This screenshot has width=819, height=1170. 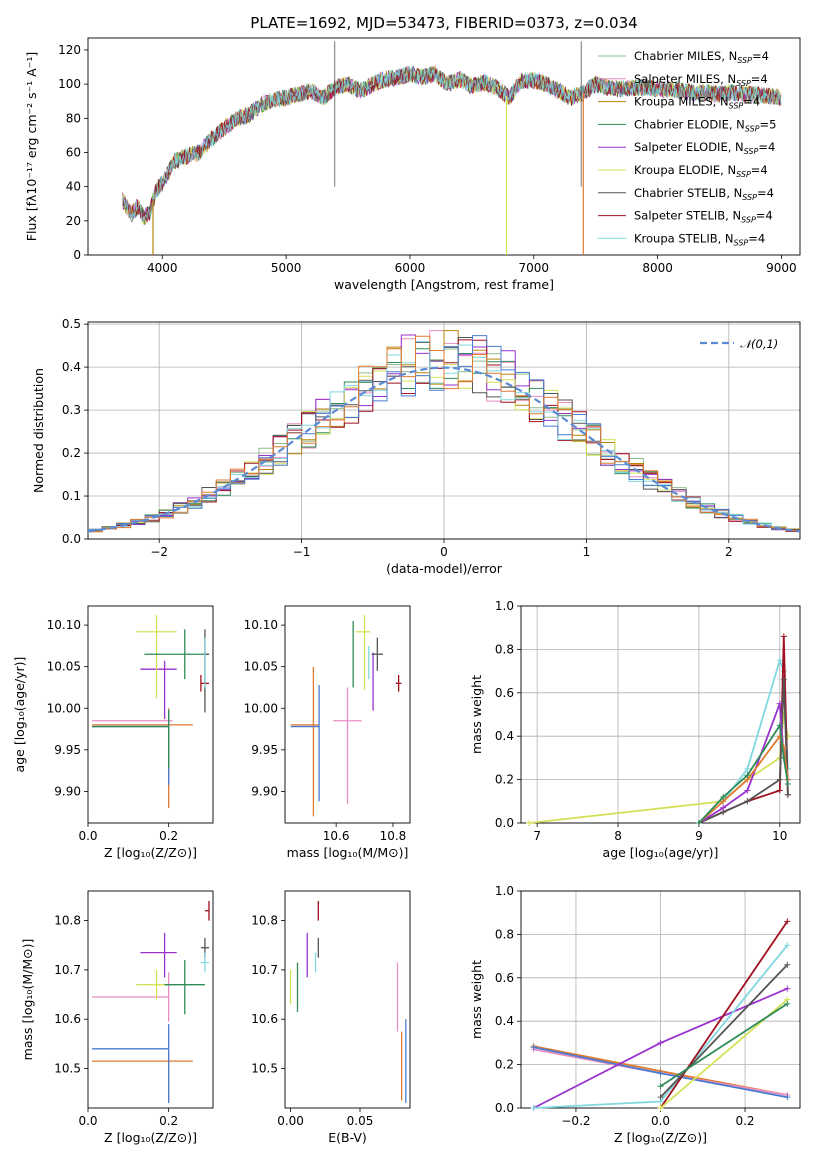 What do you see at coordinates (681, 102) in the screenshot?
I see `legend-label-name: Kroupa MILES, N` at bounding box center [681, 102].